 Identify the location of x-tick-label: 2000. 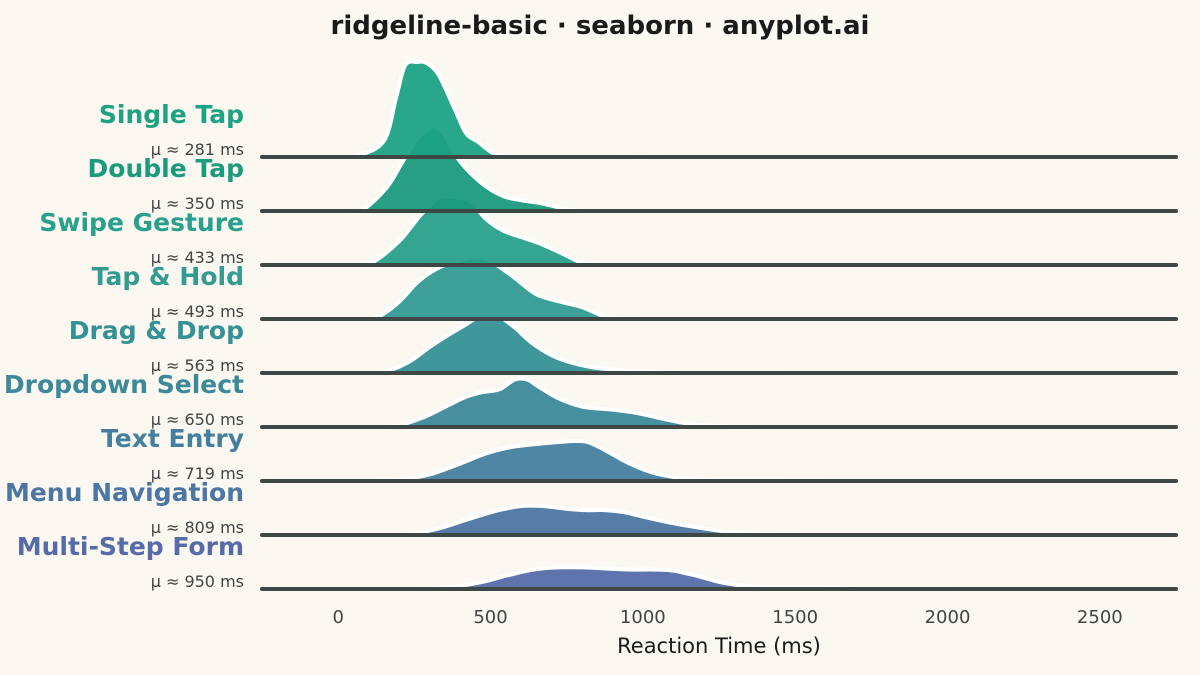
(948, 617).